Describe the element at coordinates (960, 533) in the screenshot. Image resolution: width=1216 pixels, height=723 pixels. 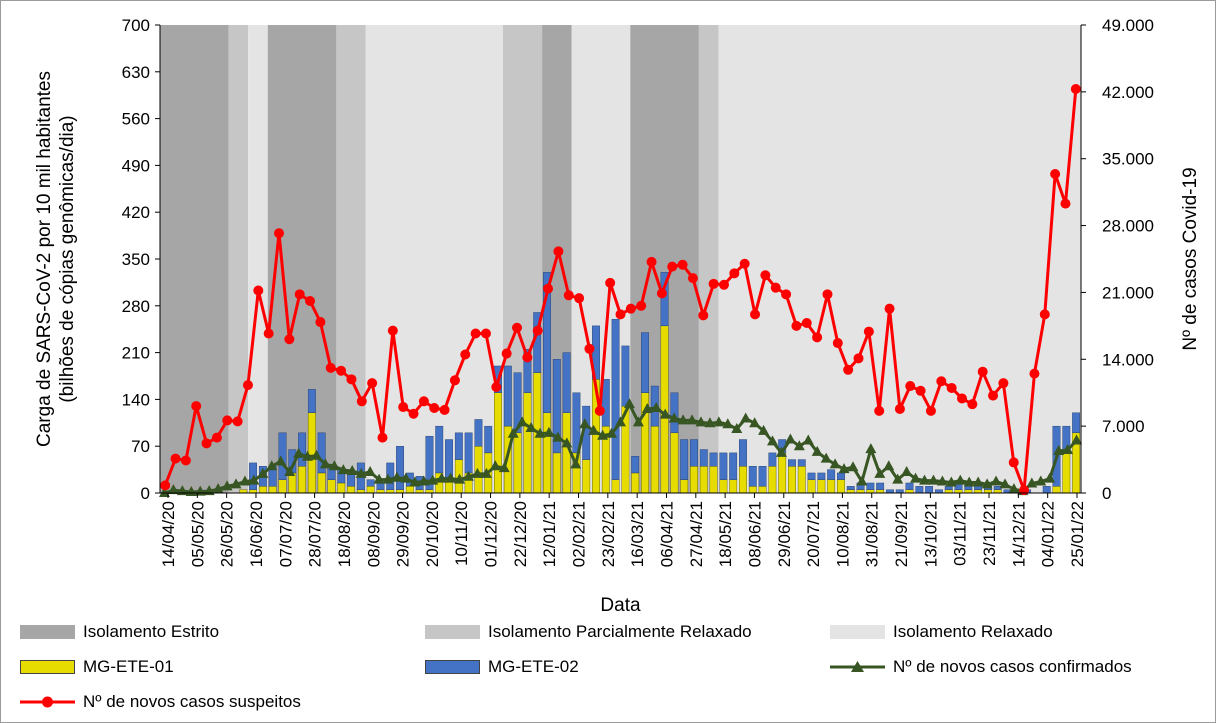
I see `x-tick-label: 03/11/21` at that location.